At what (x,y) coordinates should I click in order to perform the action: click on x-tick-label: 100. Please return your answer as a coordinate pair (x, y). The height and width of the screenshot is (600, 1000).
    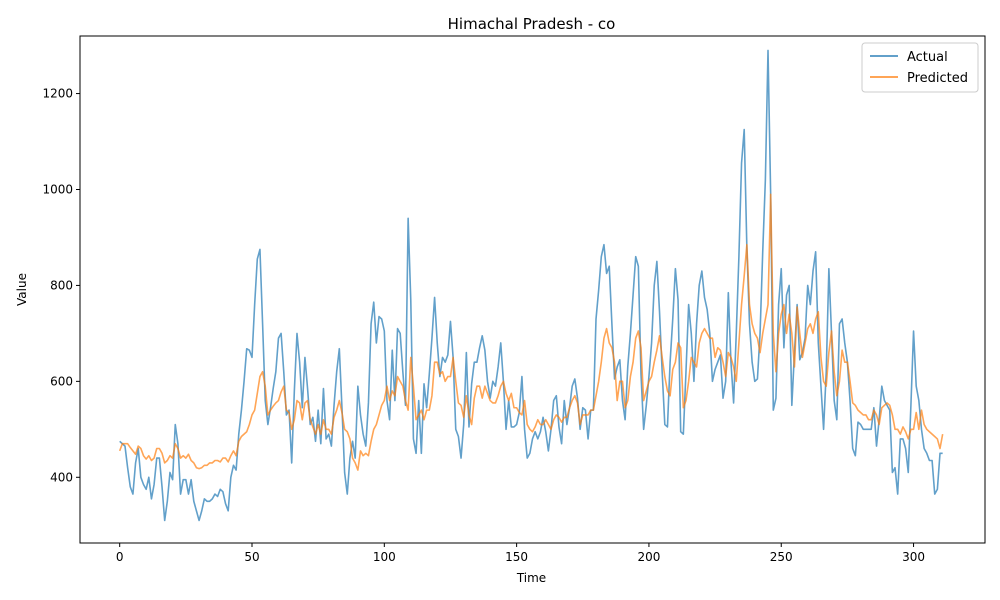
    Looking at the image, I should click on (384, 557).